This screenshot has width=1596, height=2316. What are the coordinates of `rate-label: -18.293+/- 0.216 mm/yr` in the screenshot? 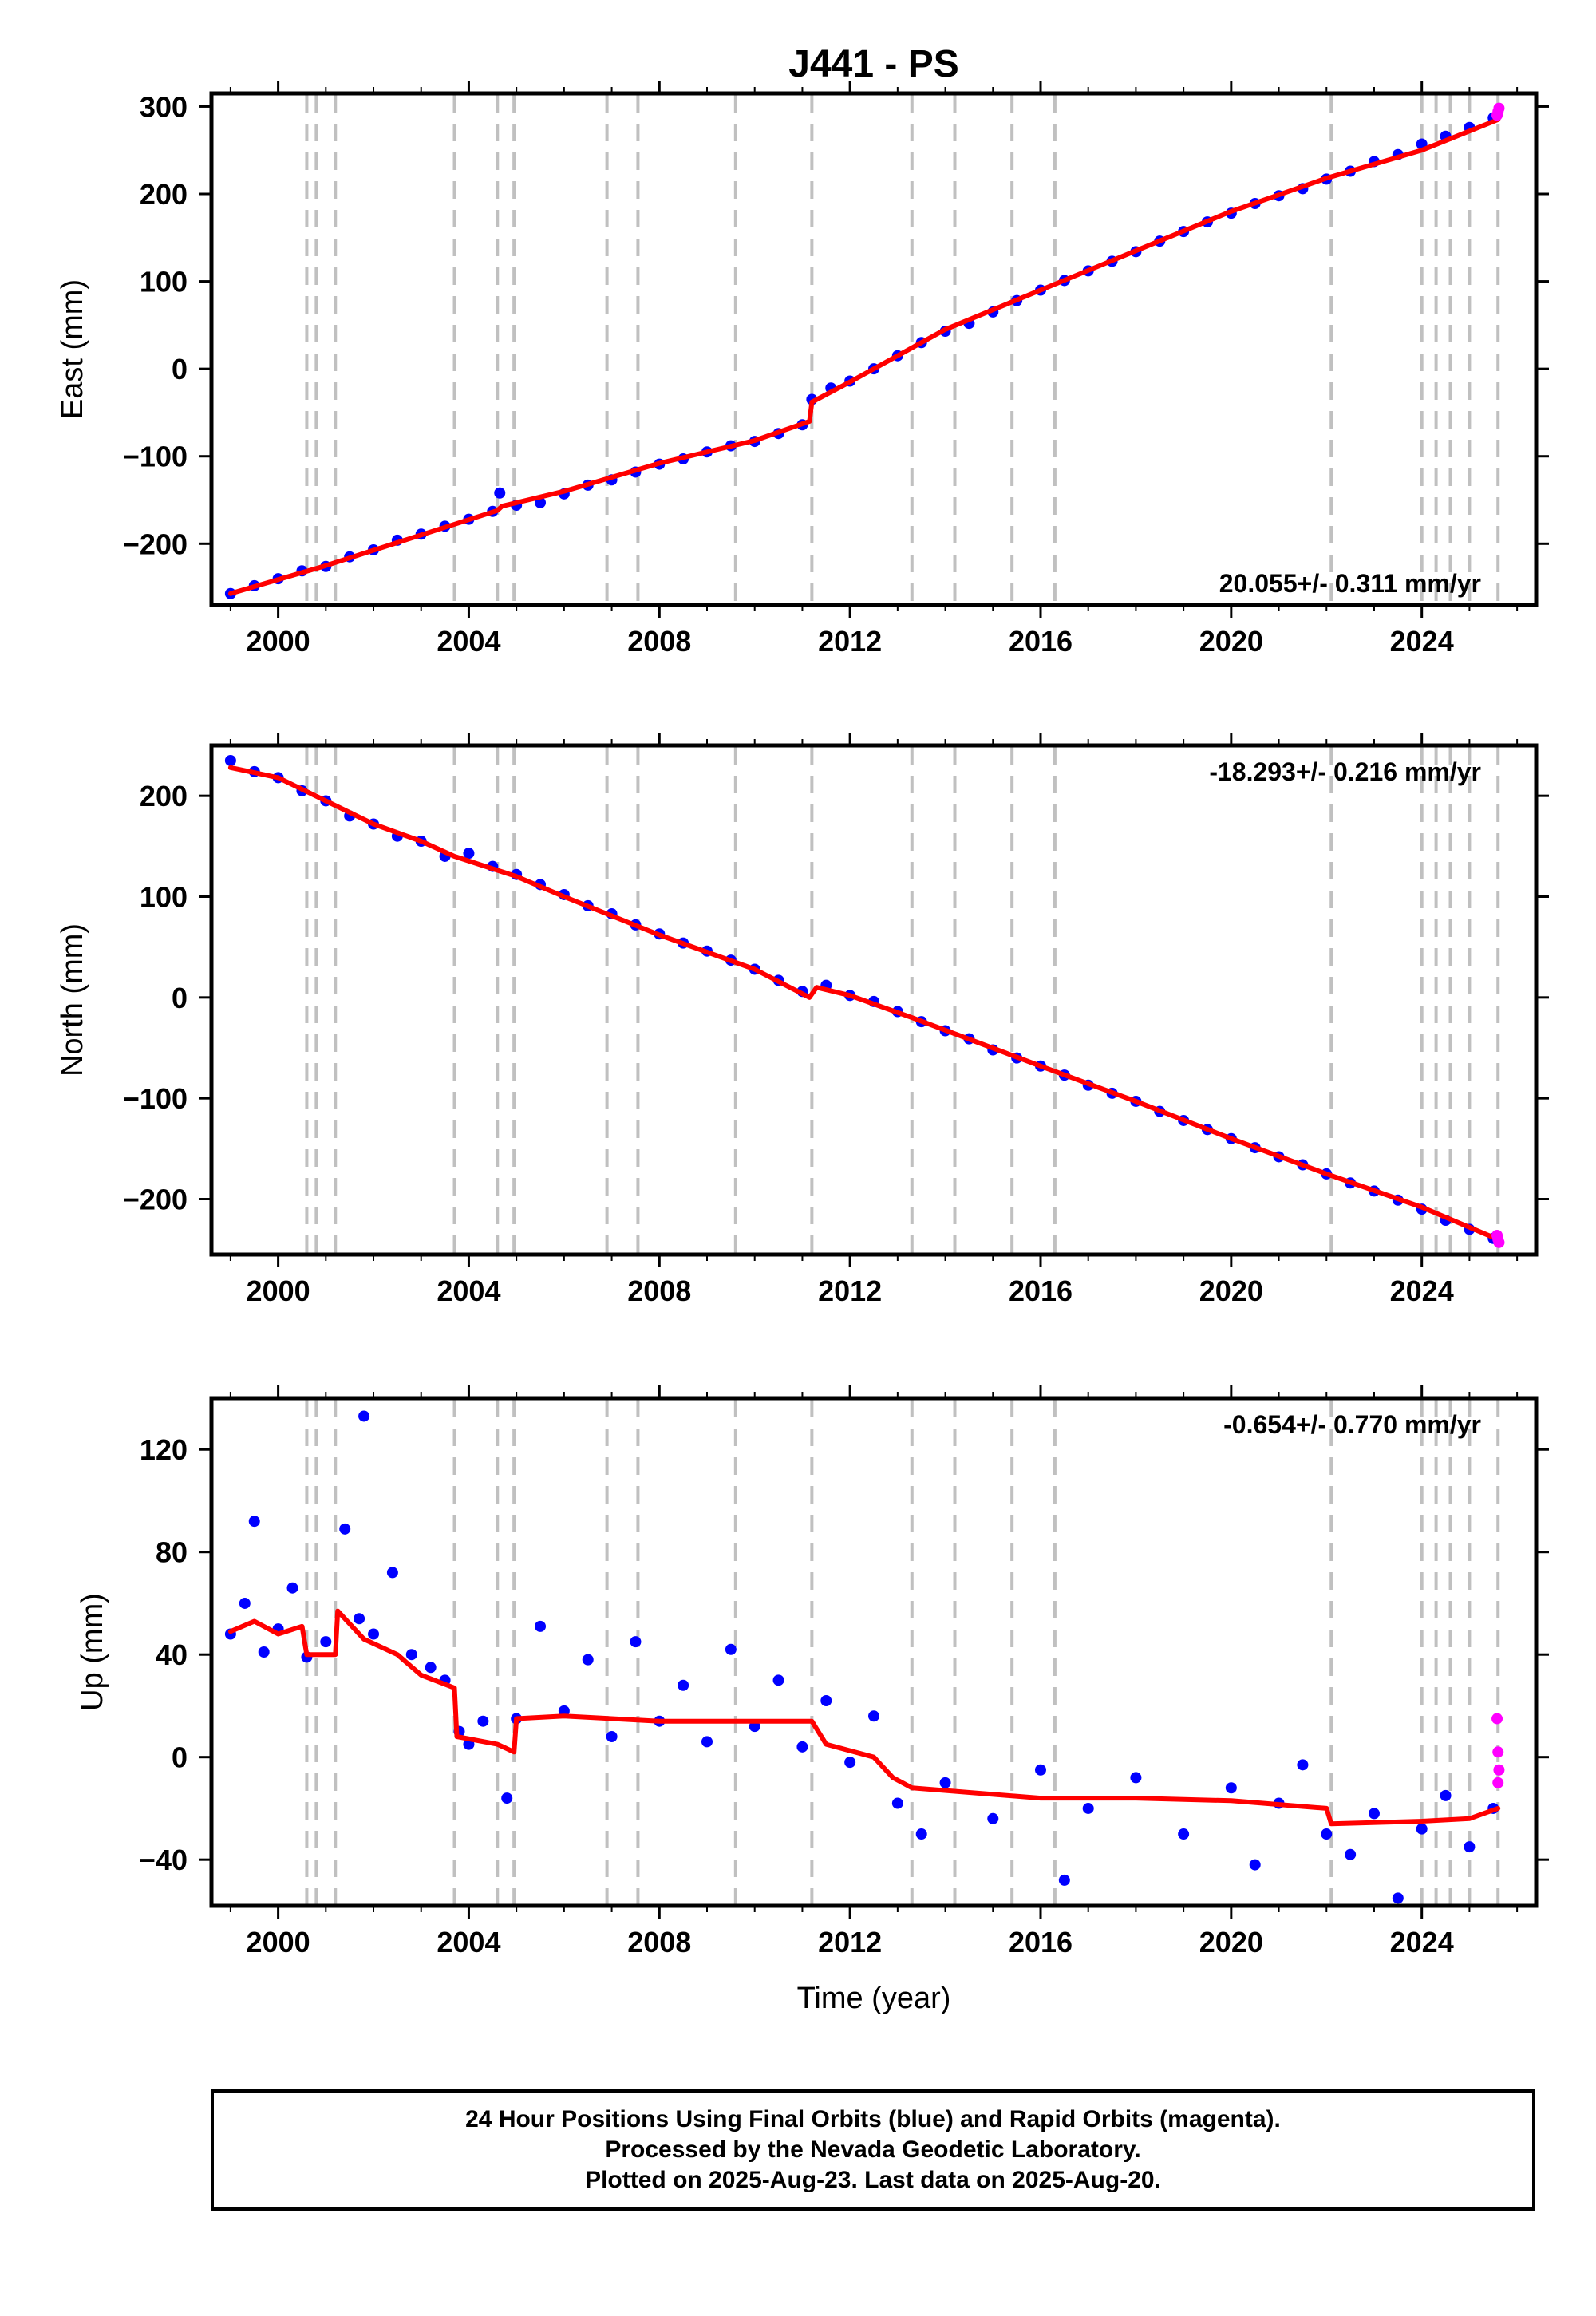 It's located at (1345, 771).